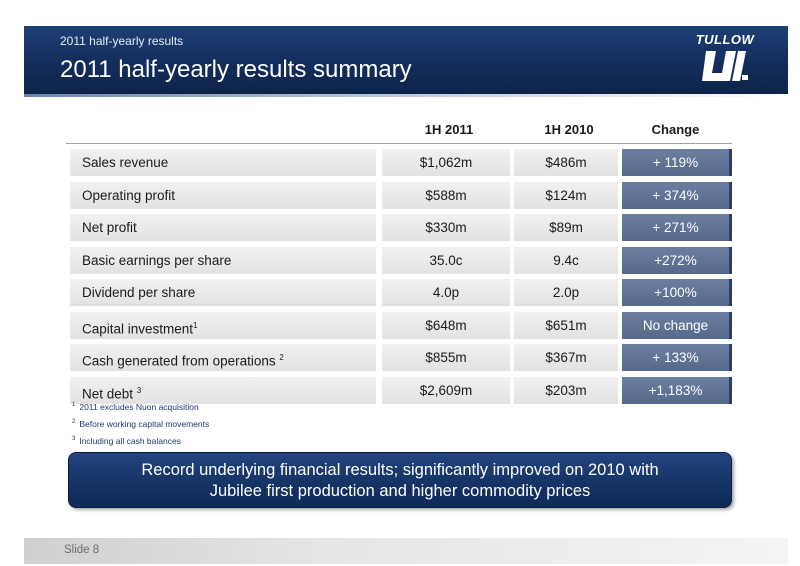 The image size is (800, 566). Describe the element at coordinates (281, 357) in the screenshot. I see `footnote-marker: 2` at that location.